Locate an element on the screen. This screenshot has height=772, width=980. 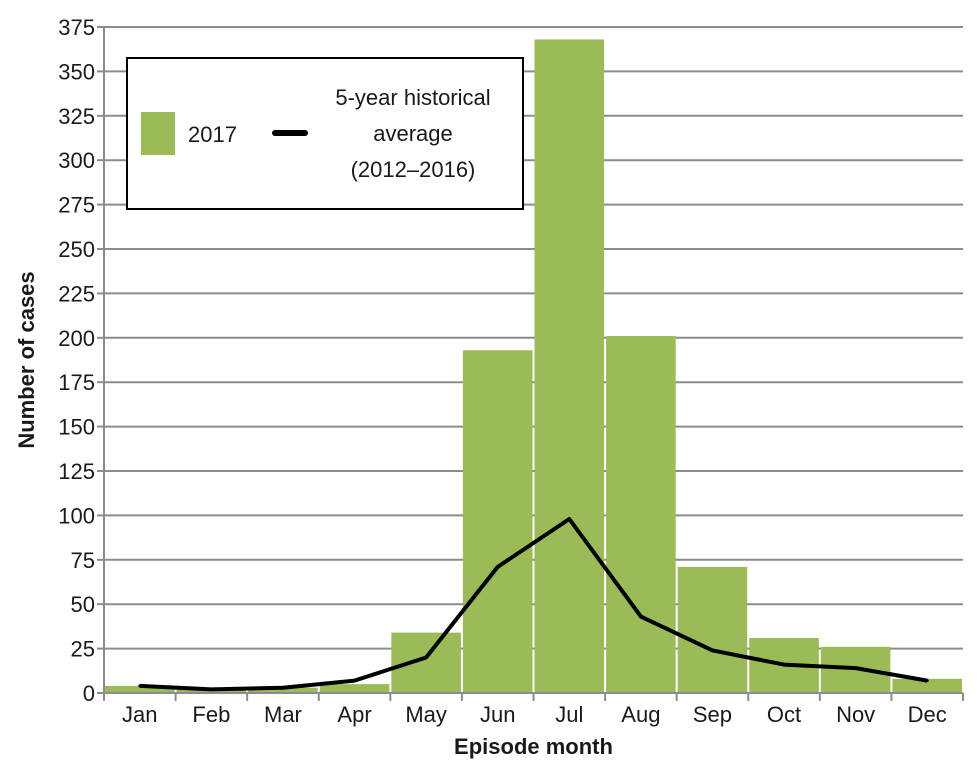
average-point-mar is located at coordinates (283, 688).